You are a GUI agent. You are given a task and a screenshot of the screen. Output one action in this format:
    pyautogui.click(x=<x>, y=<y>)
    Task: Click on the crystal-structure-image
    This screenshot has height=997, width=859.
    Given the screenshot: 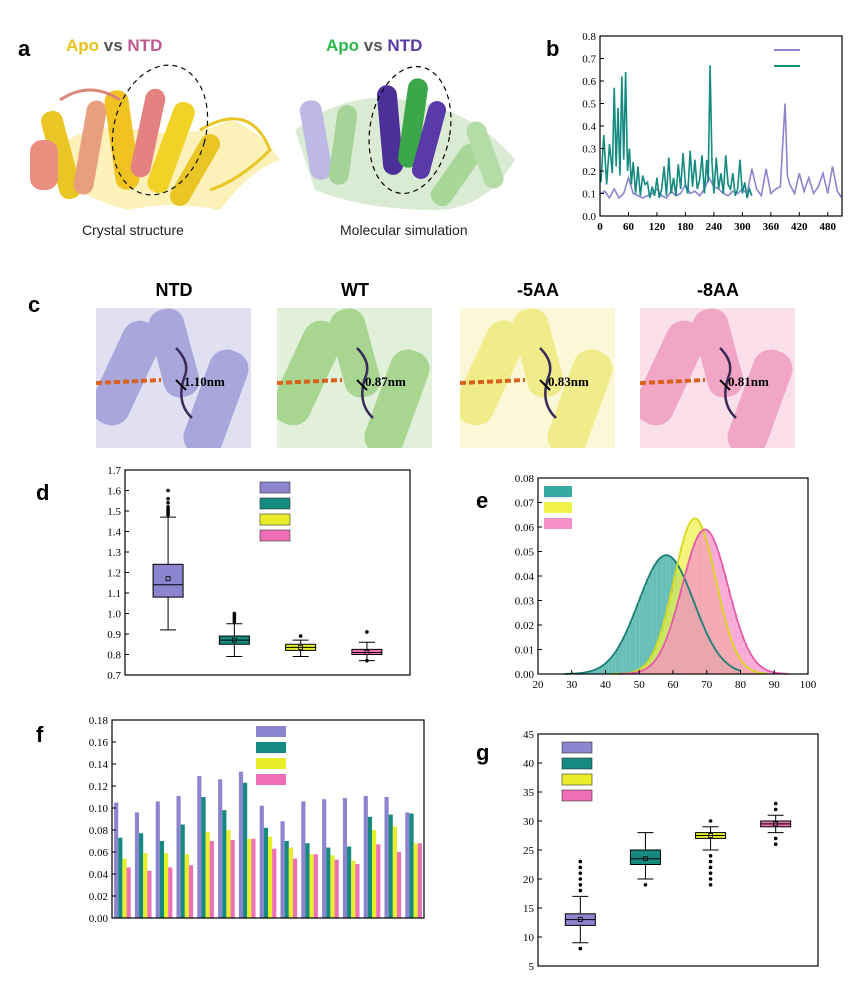 What is the action you would take?
    pyautogui.click(x=155, y=137)
    